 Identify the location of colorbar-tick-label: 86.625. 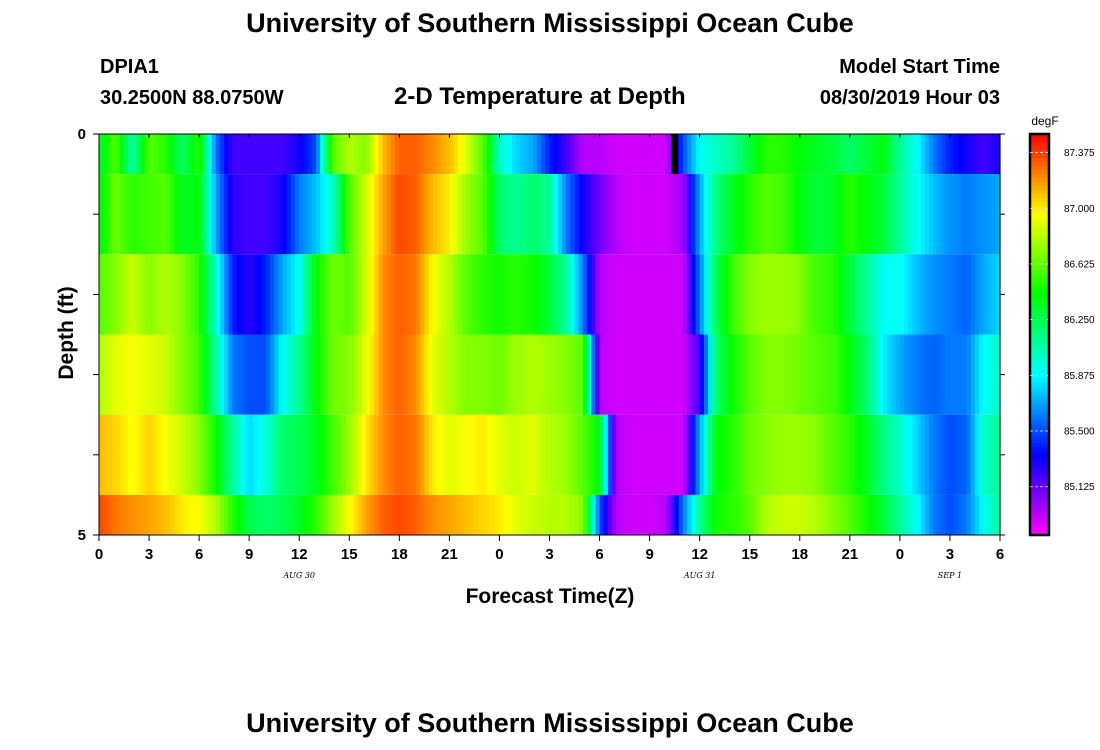
(1079, 264).